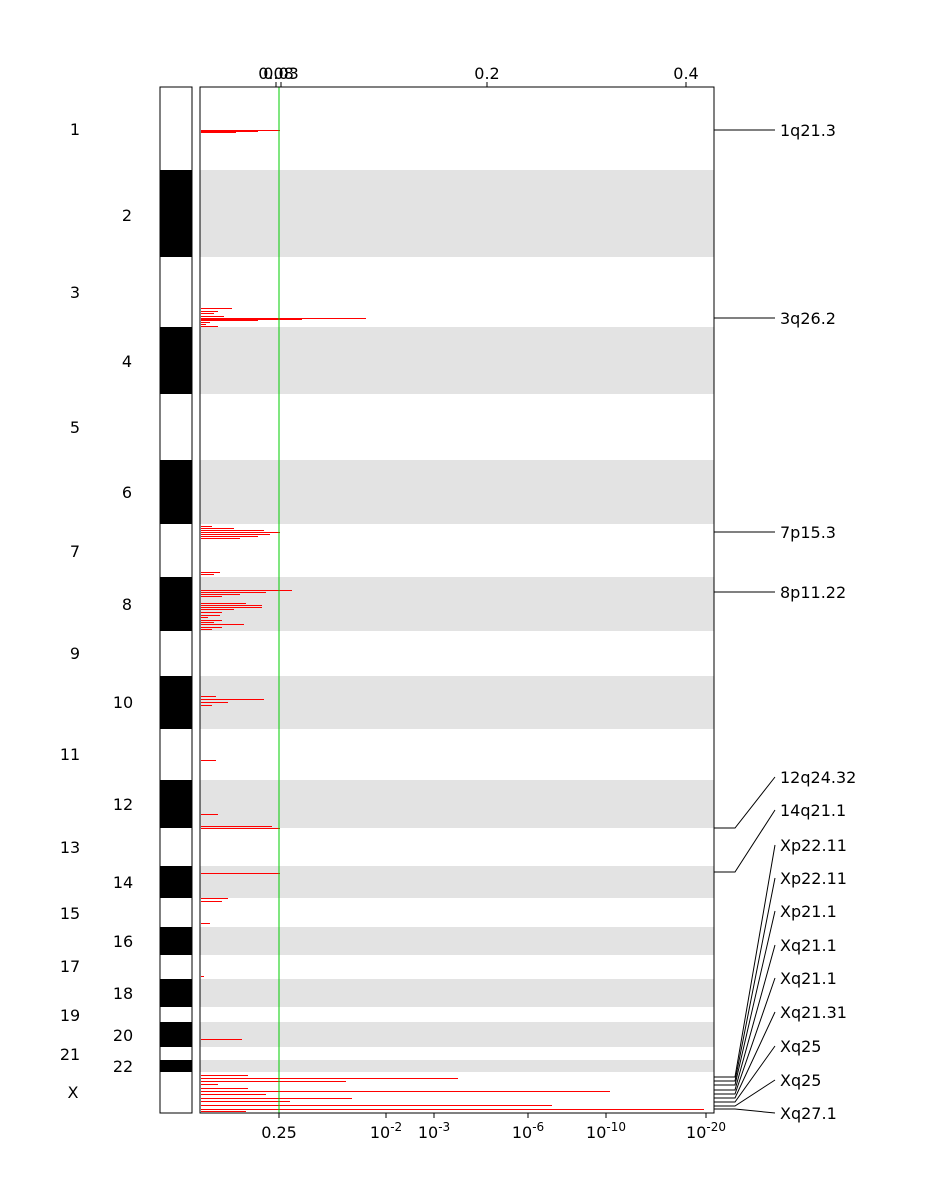 Image resolution: width=948 pixels, height=1200 pixels. I want to click on chromosome-label: 20, so click(123, 1035).